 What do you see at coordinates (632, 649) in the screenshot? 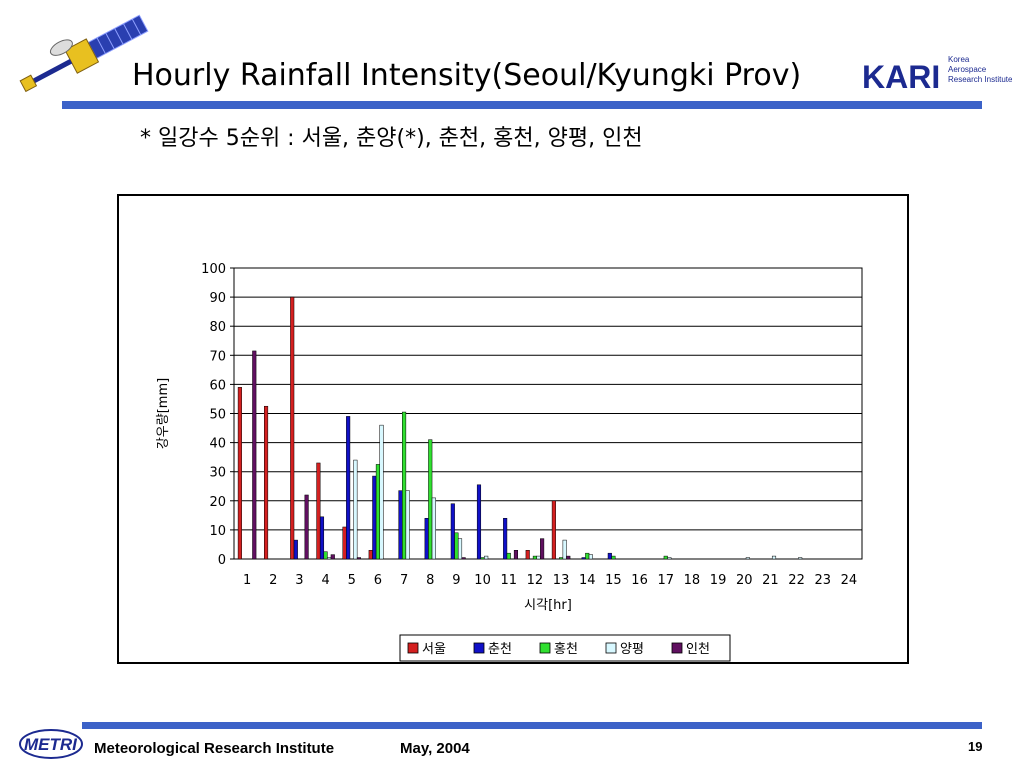
I see `legend-label: 양평` at bounding box center [632, 649].